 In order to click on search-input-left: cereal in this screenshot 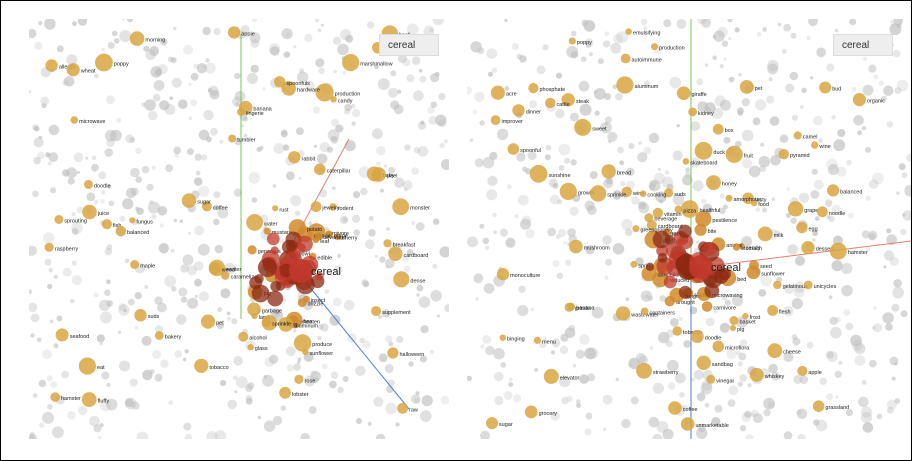, I will do `click(409, 45)`.